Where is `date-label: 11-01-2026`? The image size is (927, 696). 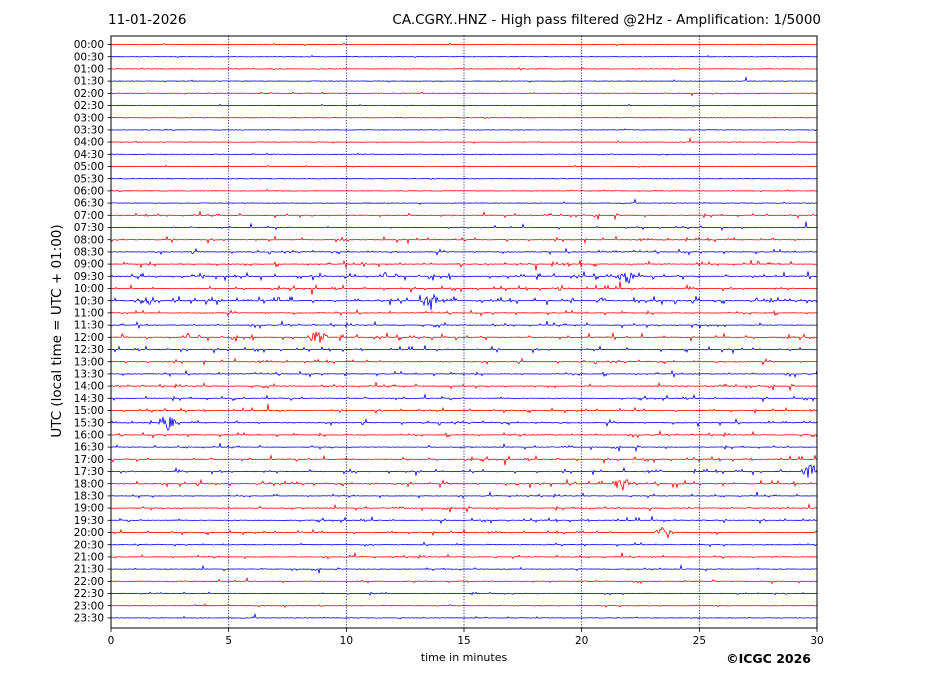
date-label: 11-01-2026 is located at coordinates (147, 20).